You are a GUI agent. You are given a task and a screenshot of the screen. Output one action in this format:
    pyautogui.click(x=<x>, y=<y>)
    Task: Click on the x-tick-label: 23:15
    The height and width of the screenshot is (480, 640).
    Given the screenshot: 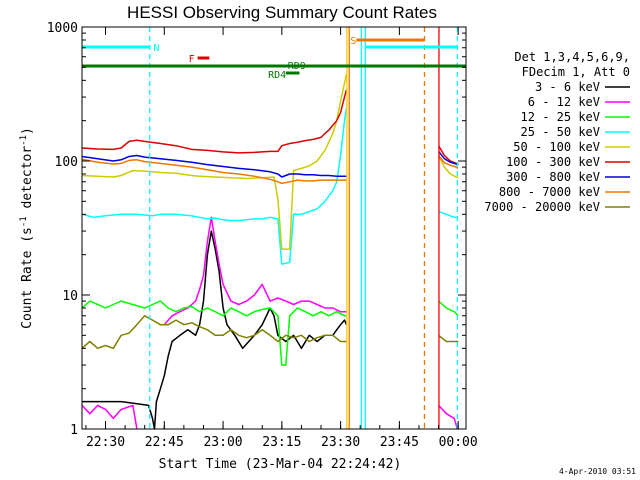 What is the action you would take?
    pyautogui.click(x=281, y=442)
    